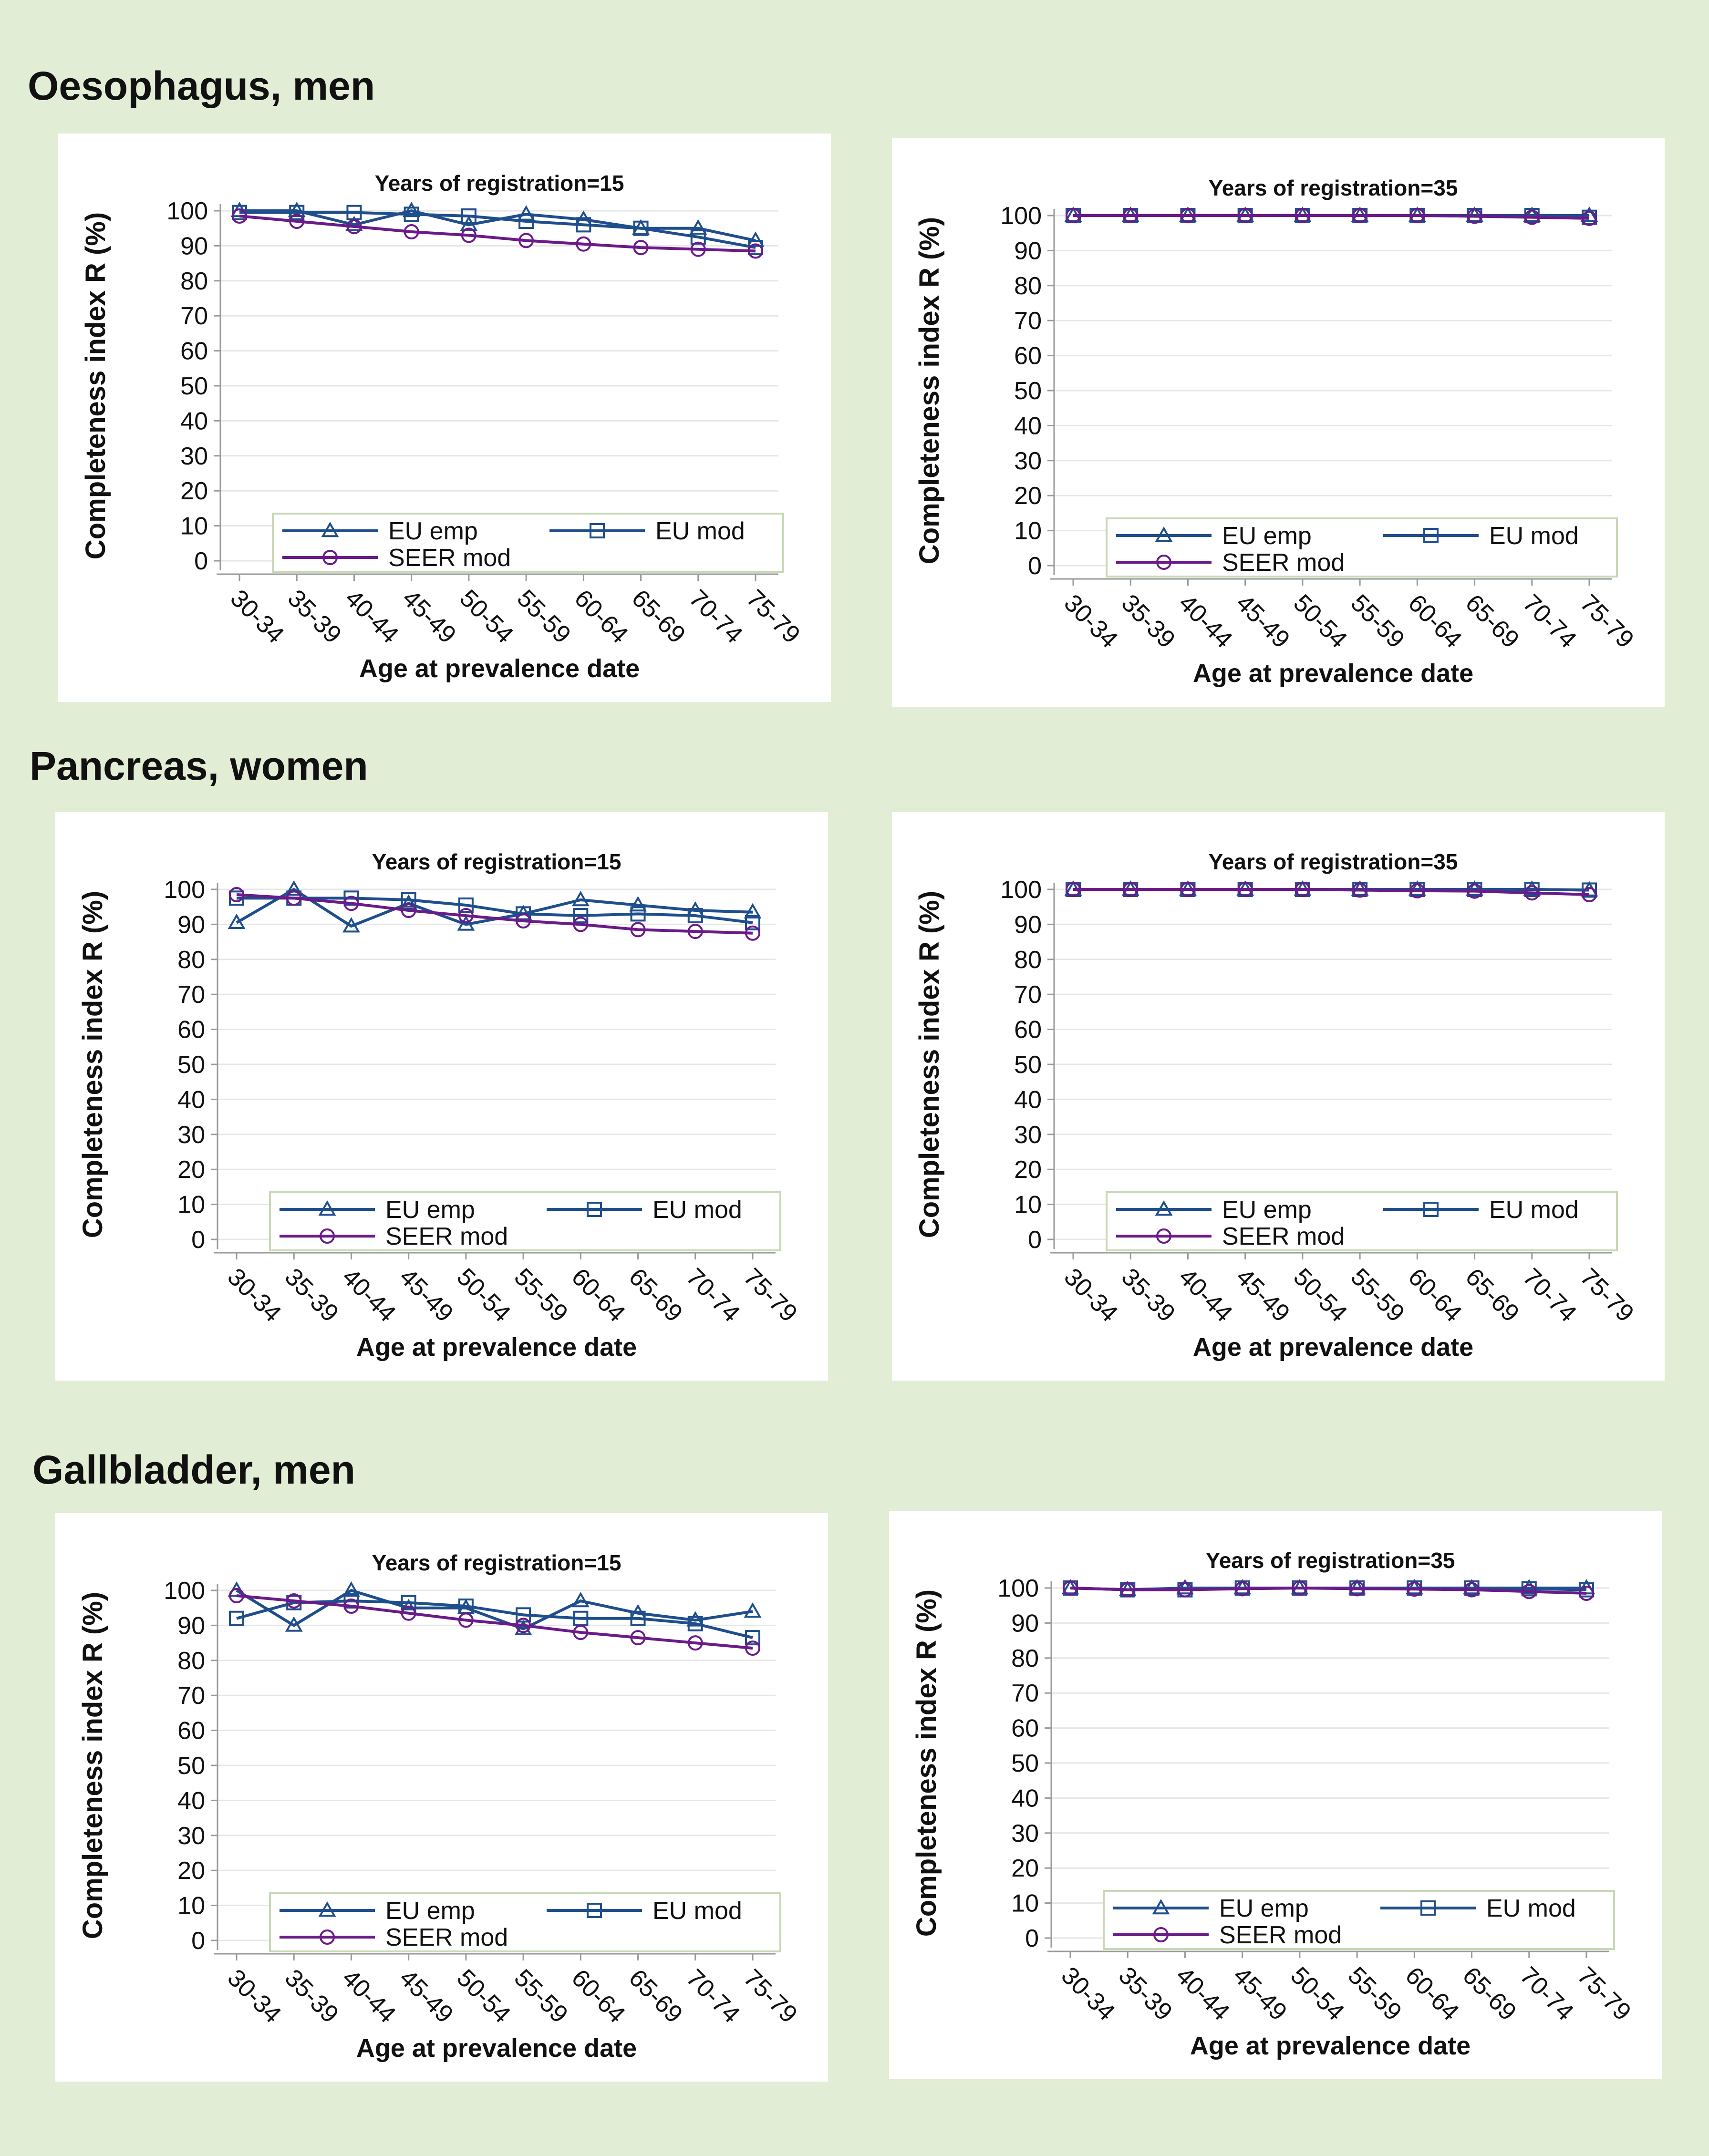  What do you see at coordinates (1330, 1560) in the screenshot?
I see `chart-title: Years of registration=35` at bounding box center [1330, 1560].